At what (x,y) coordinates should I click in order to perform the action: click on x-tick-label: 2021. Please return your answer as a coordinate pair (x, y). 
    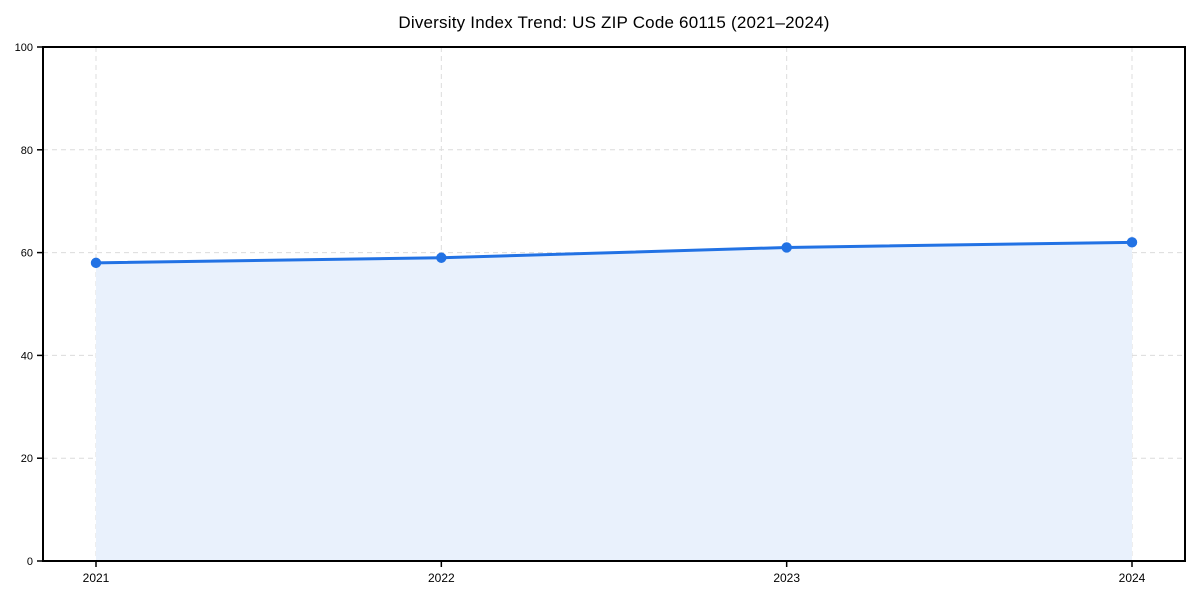
    Looking at the image, I should click on (96, 578).